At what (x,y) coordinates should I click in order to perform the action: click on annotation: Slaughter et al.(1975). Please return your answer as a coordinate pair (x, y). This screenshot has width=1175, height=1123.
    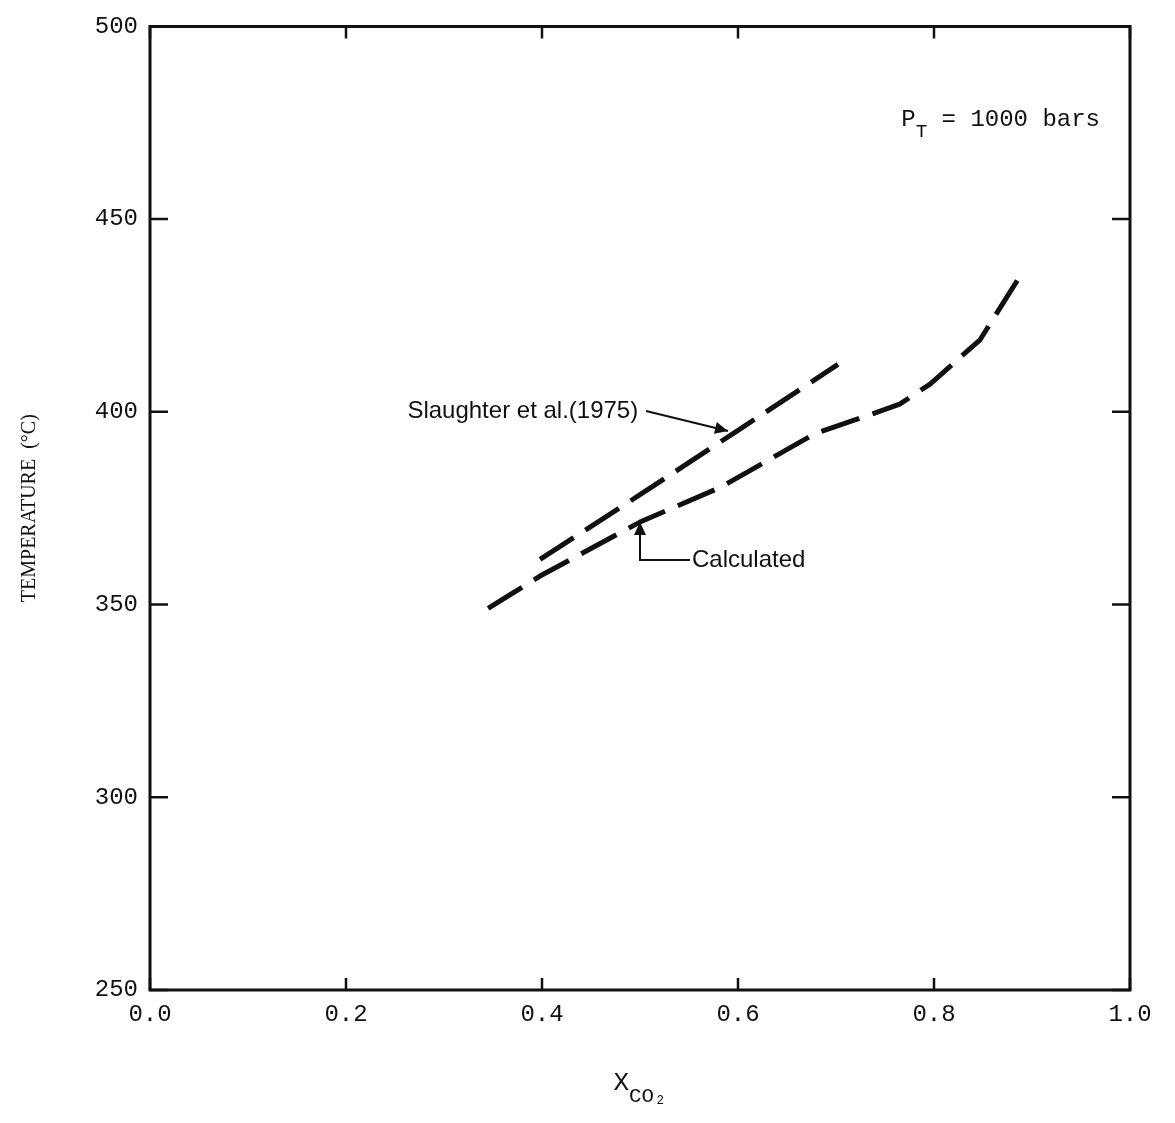
    Looking at the image, I should click on (523, 409).